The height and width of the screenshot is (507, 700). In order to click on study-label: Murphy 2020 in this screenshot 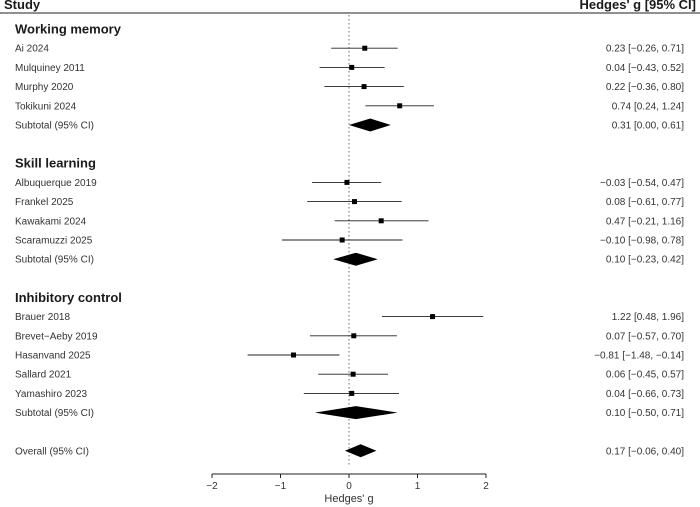, I will do `click(44, 87)`.